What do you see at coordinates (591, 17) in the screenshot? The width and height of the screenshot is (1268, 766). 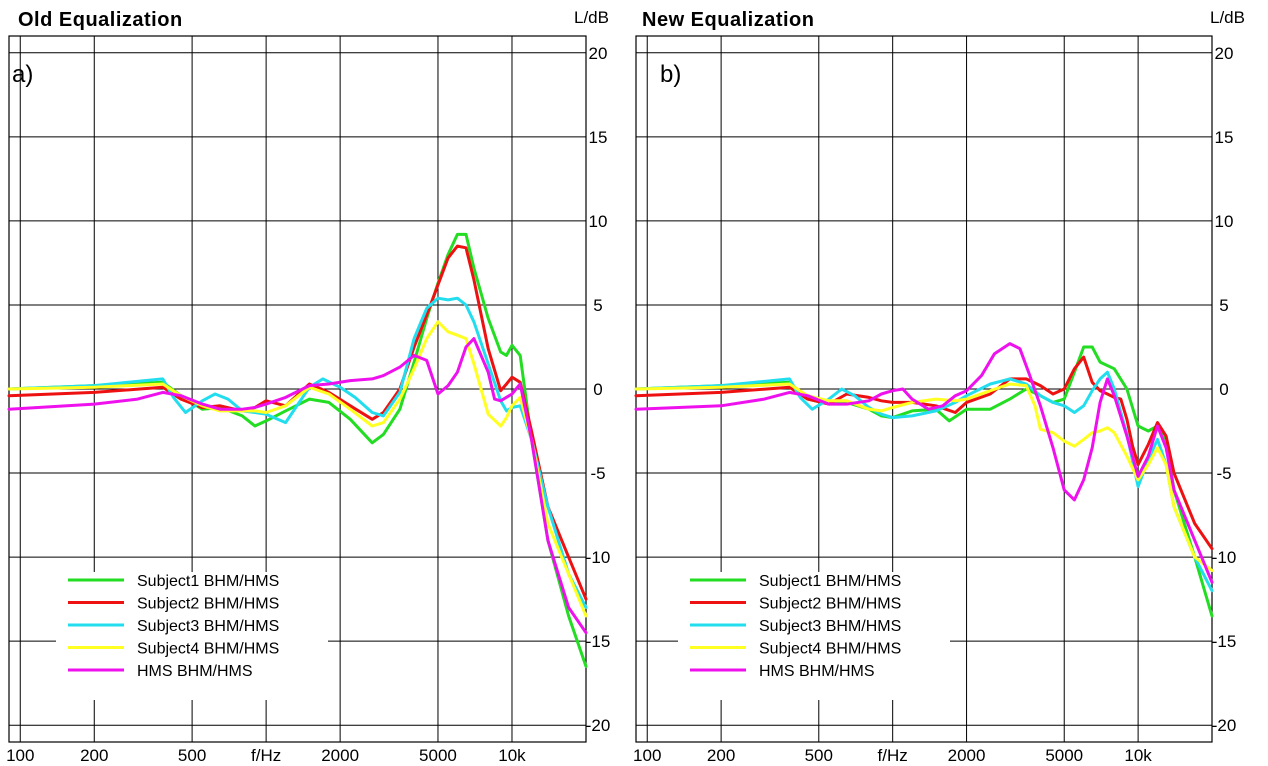 I see `y-unit-label-left: L/dB` at bounding box center [591, 17].